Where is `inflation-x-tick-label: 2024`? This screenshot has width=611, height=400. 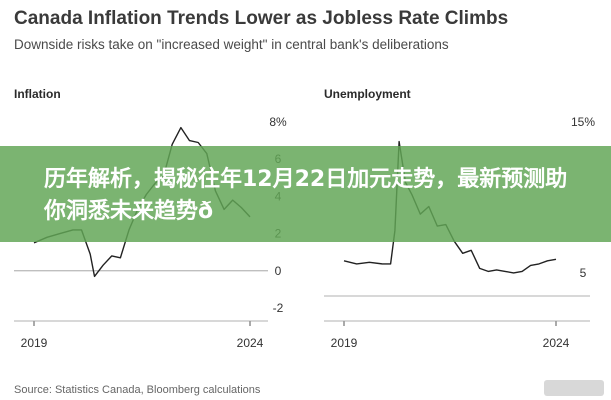 inflation-x-tick-label: 2024 is located at coordinates (250, 343).